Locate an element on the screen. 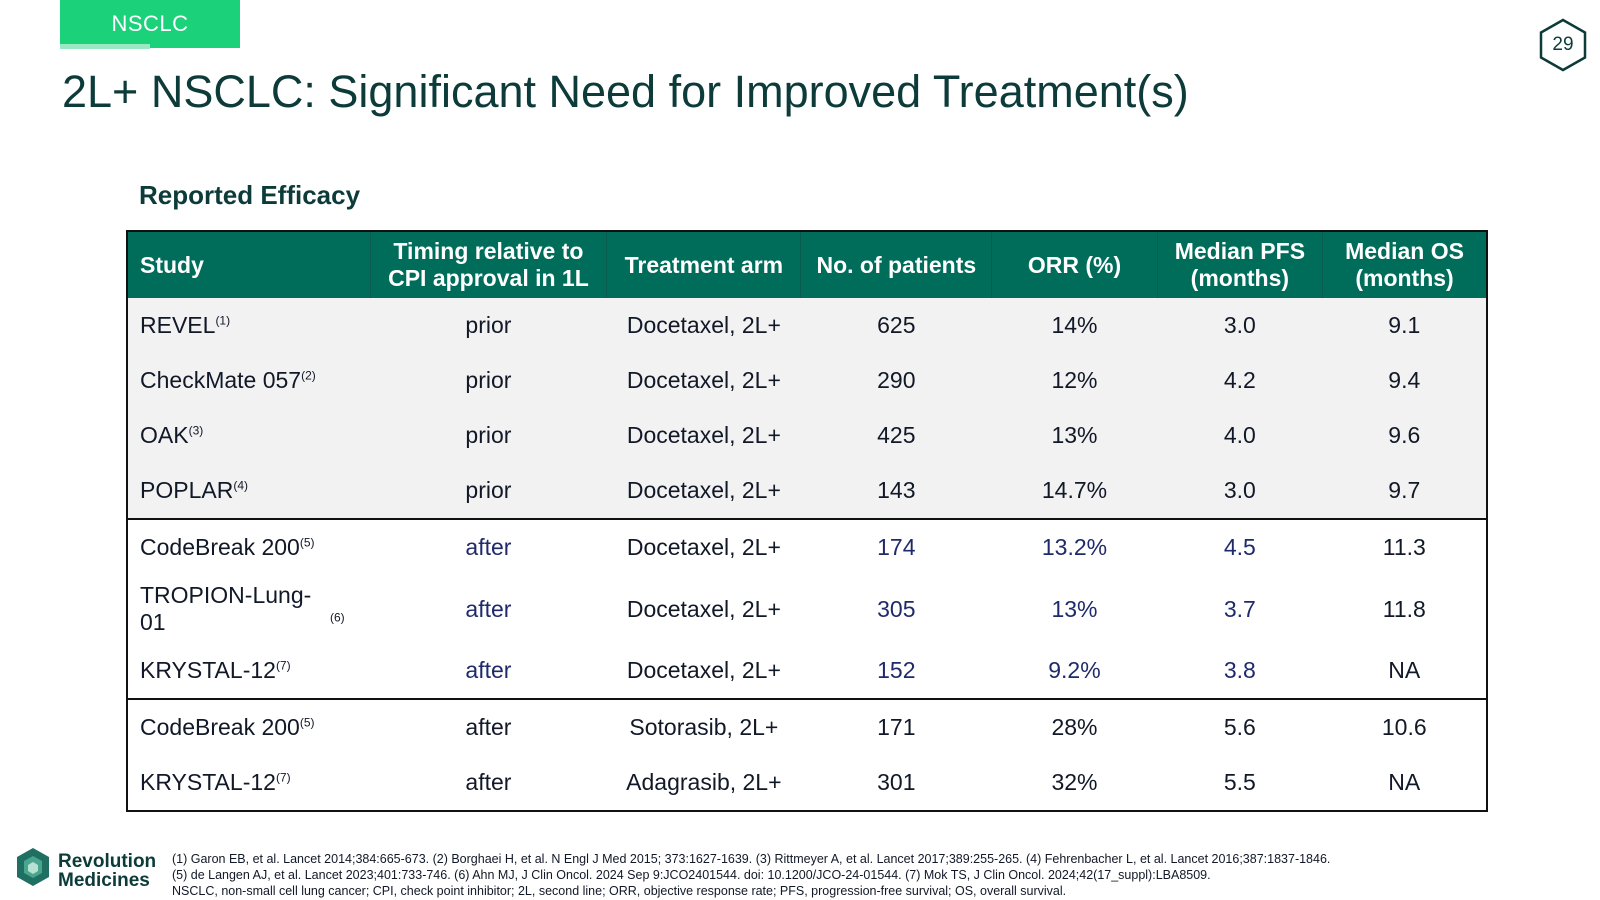 The image size is (1600, 900). pfs-cell: 3.7 is located at coordinates (1240, 609).